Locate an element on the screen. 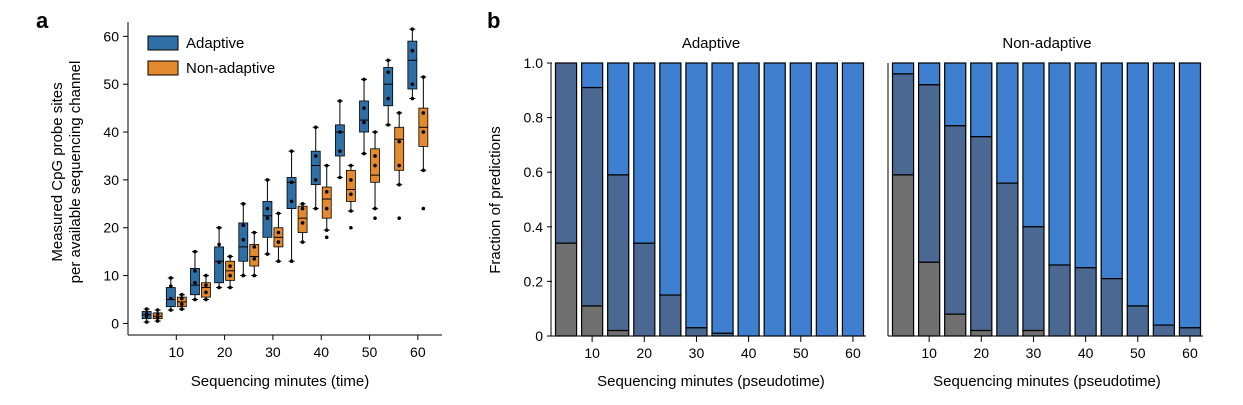 The width and height of the screenshot is (1243, 405). non-adaptive-bar-bottom-segment is located at coordinates (929, 299).